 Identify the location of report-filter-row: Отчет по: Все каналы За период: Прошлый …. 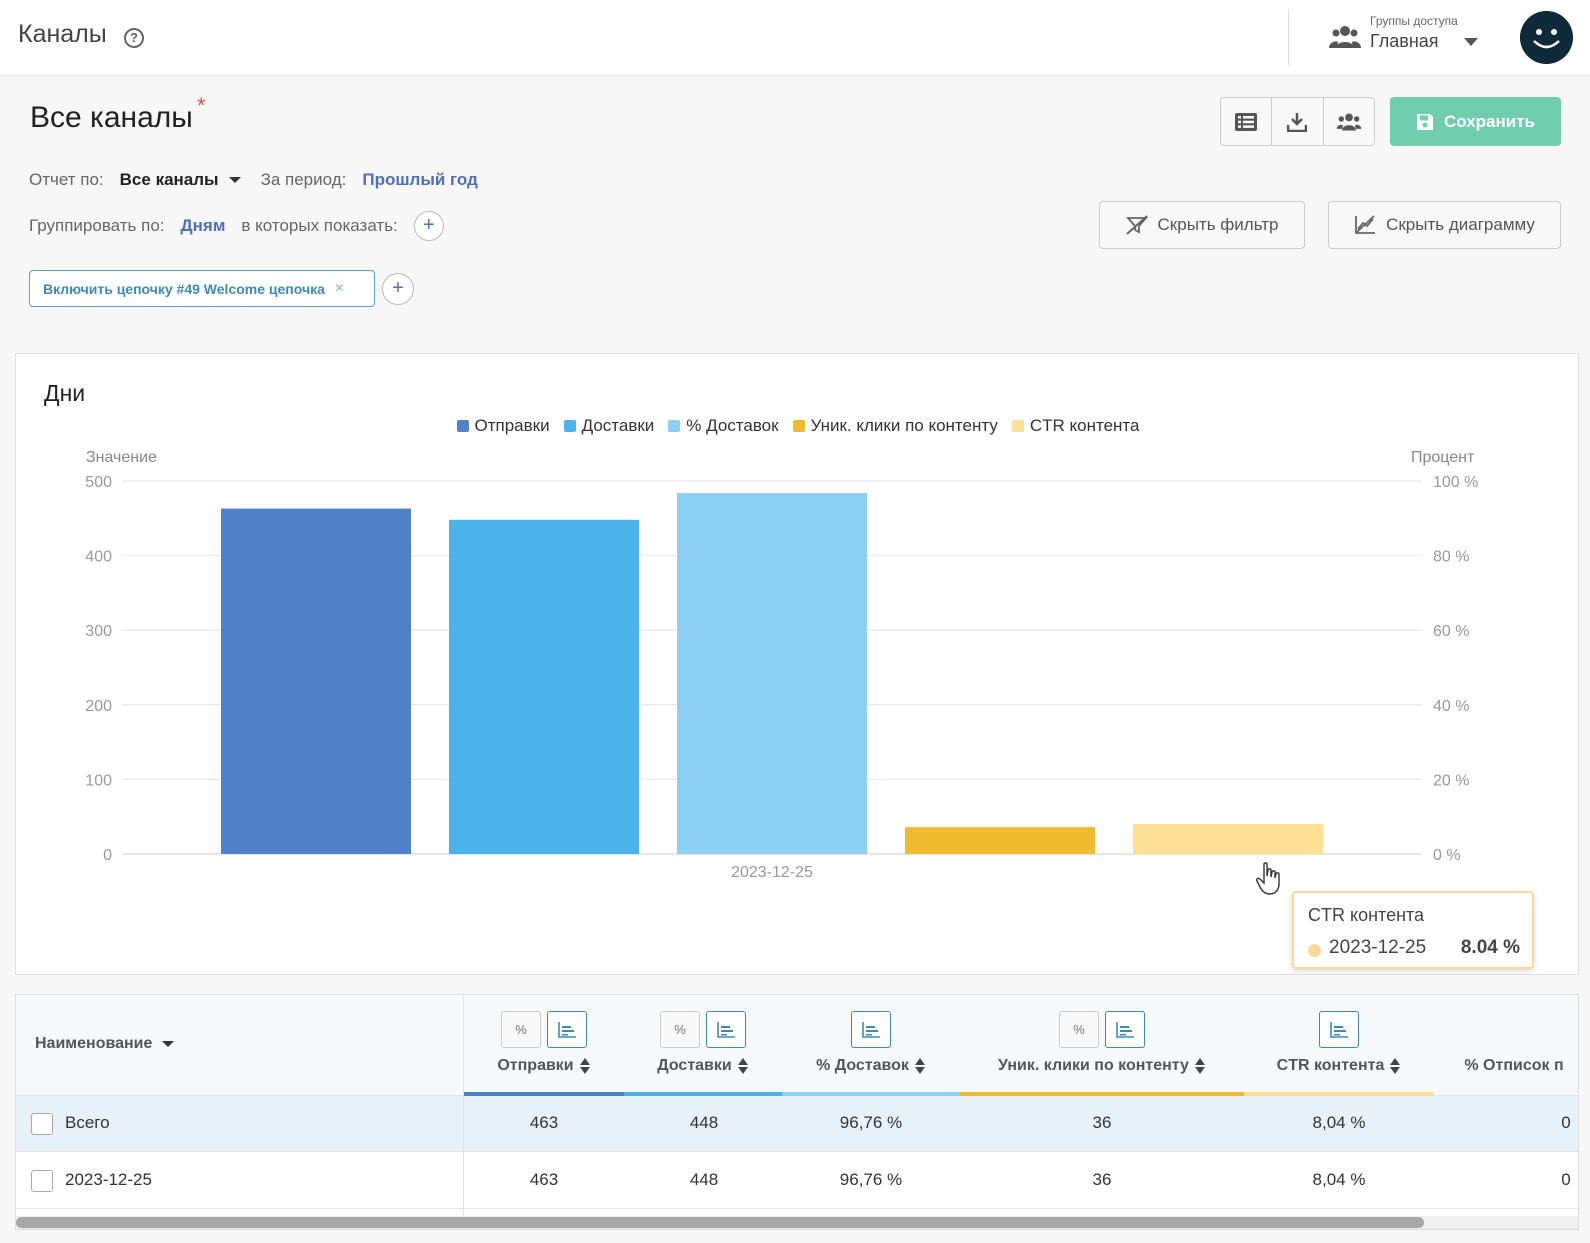
(253, 180).